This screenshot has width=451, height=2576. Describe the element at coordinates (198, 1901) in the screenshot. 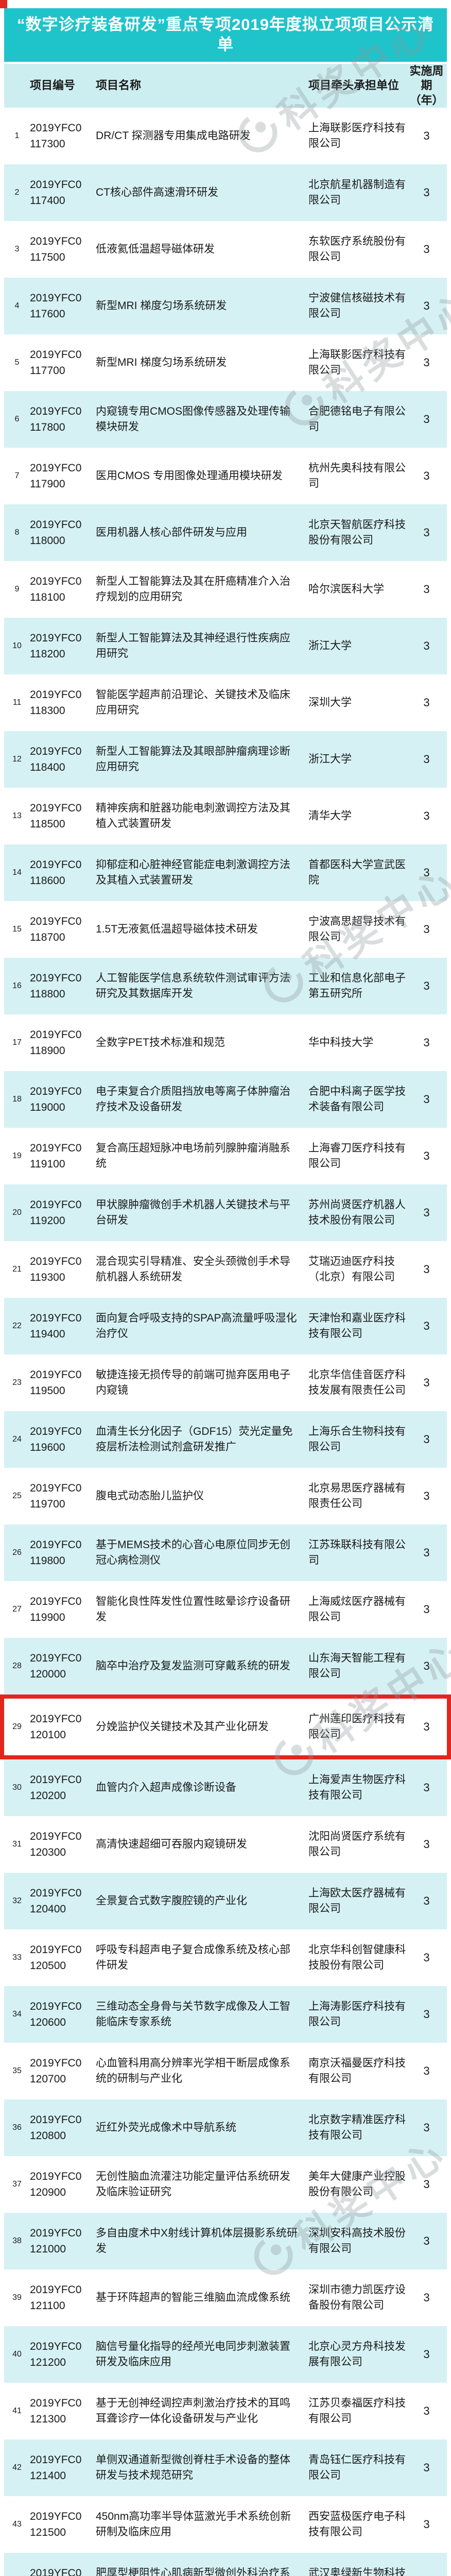

I see `row-name: 全景复合式数字腹腔镜的产业化` at that location.